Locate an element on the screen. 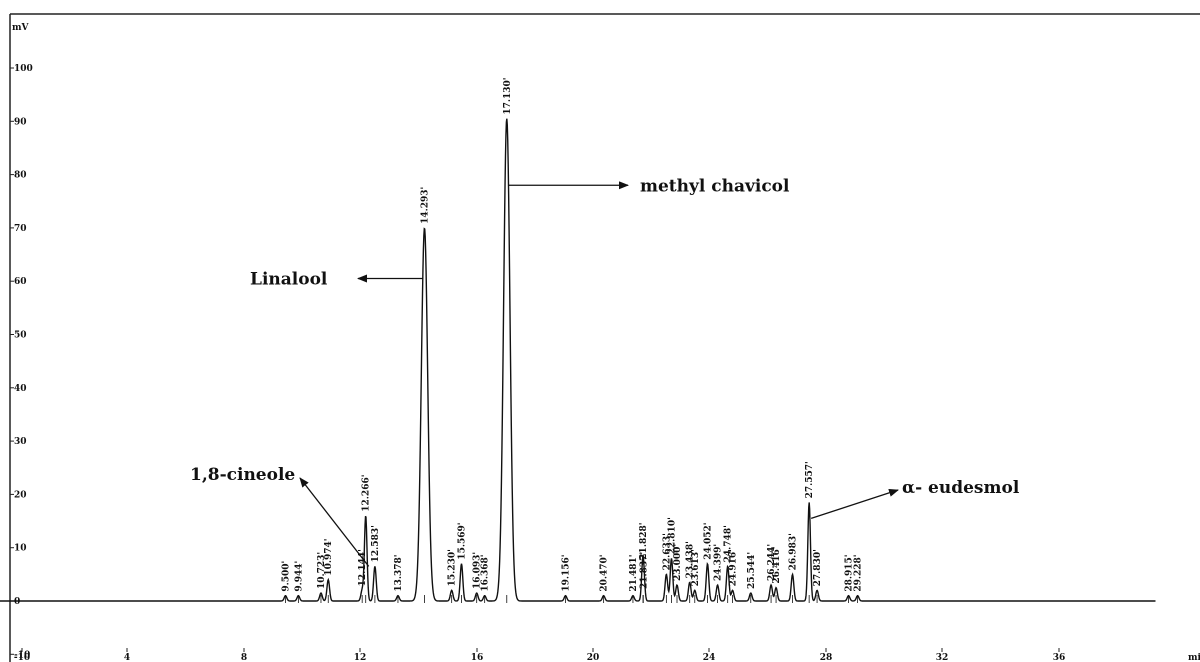 The image size is (1200, 662). y-tick-label: 30 is located at coordinates (20, 442).